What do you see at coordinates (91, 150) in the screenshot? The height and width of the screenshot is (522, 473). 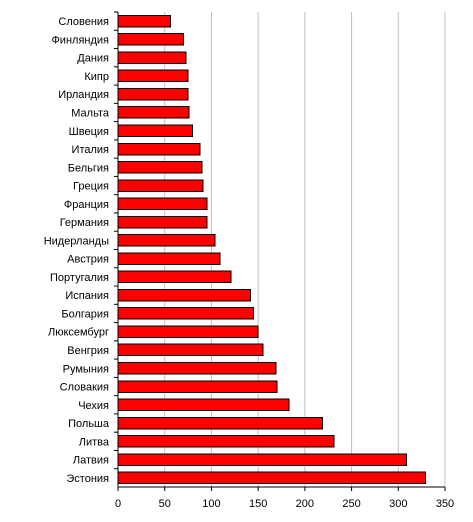 I see `category-label-7: Италия` at bounding box center [91, 150].